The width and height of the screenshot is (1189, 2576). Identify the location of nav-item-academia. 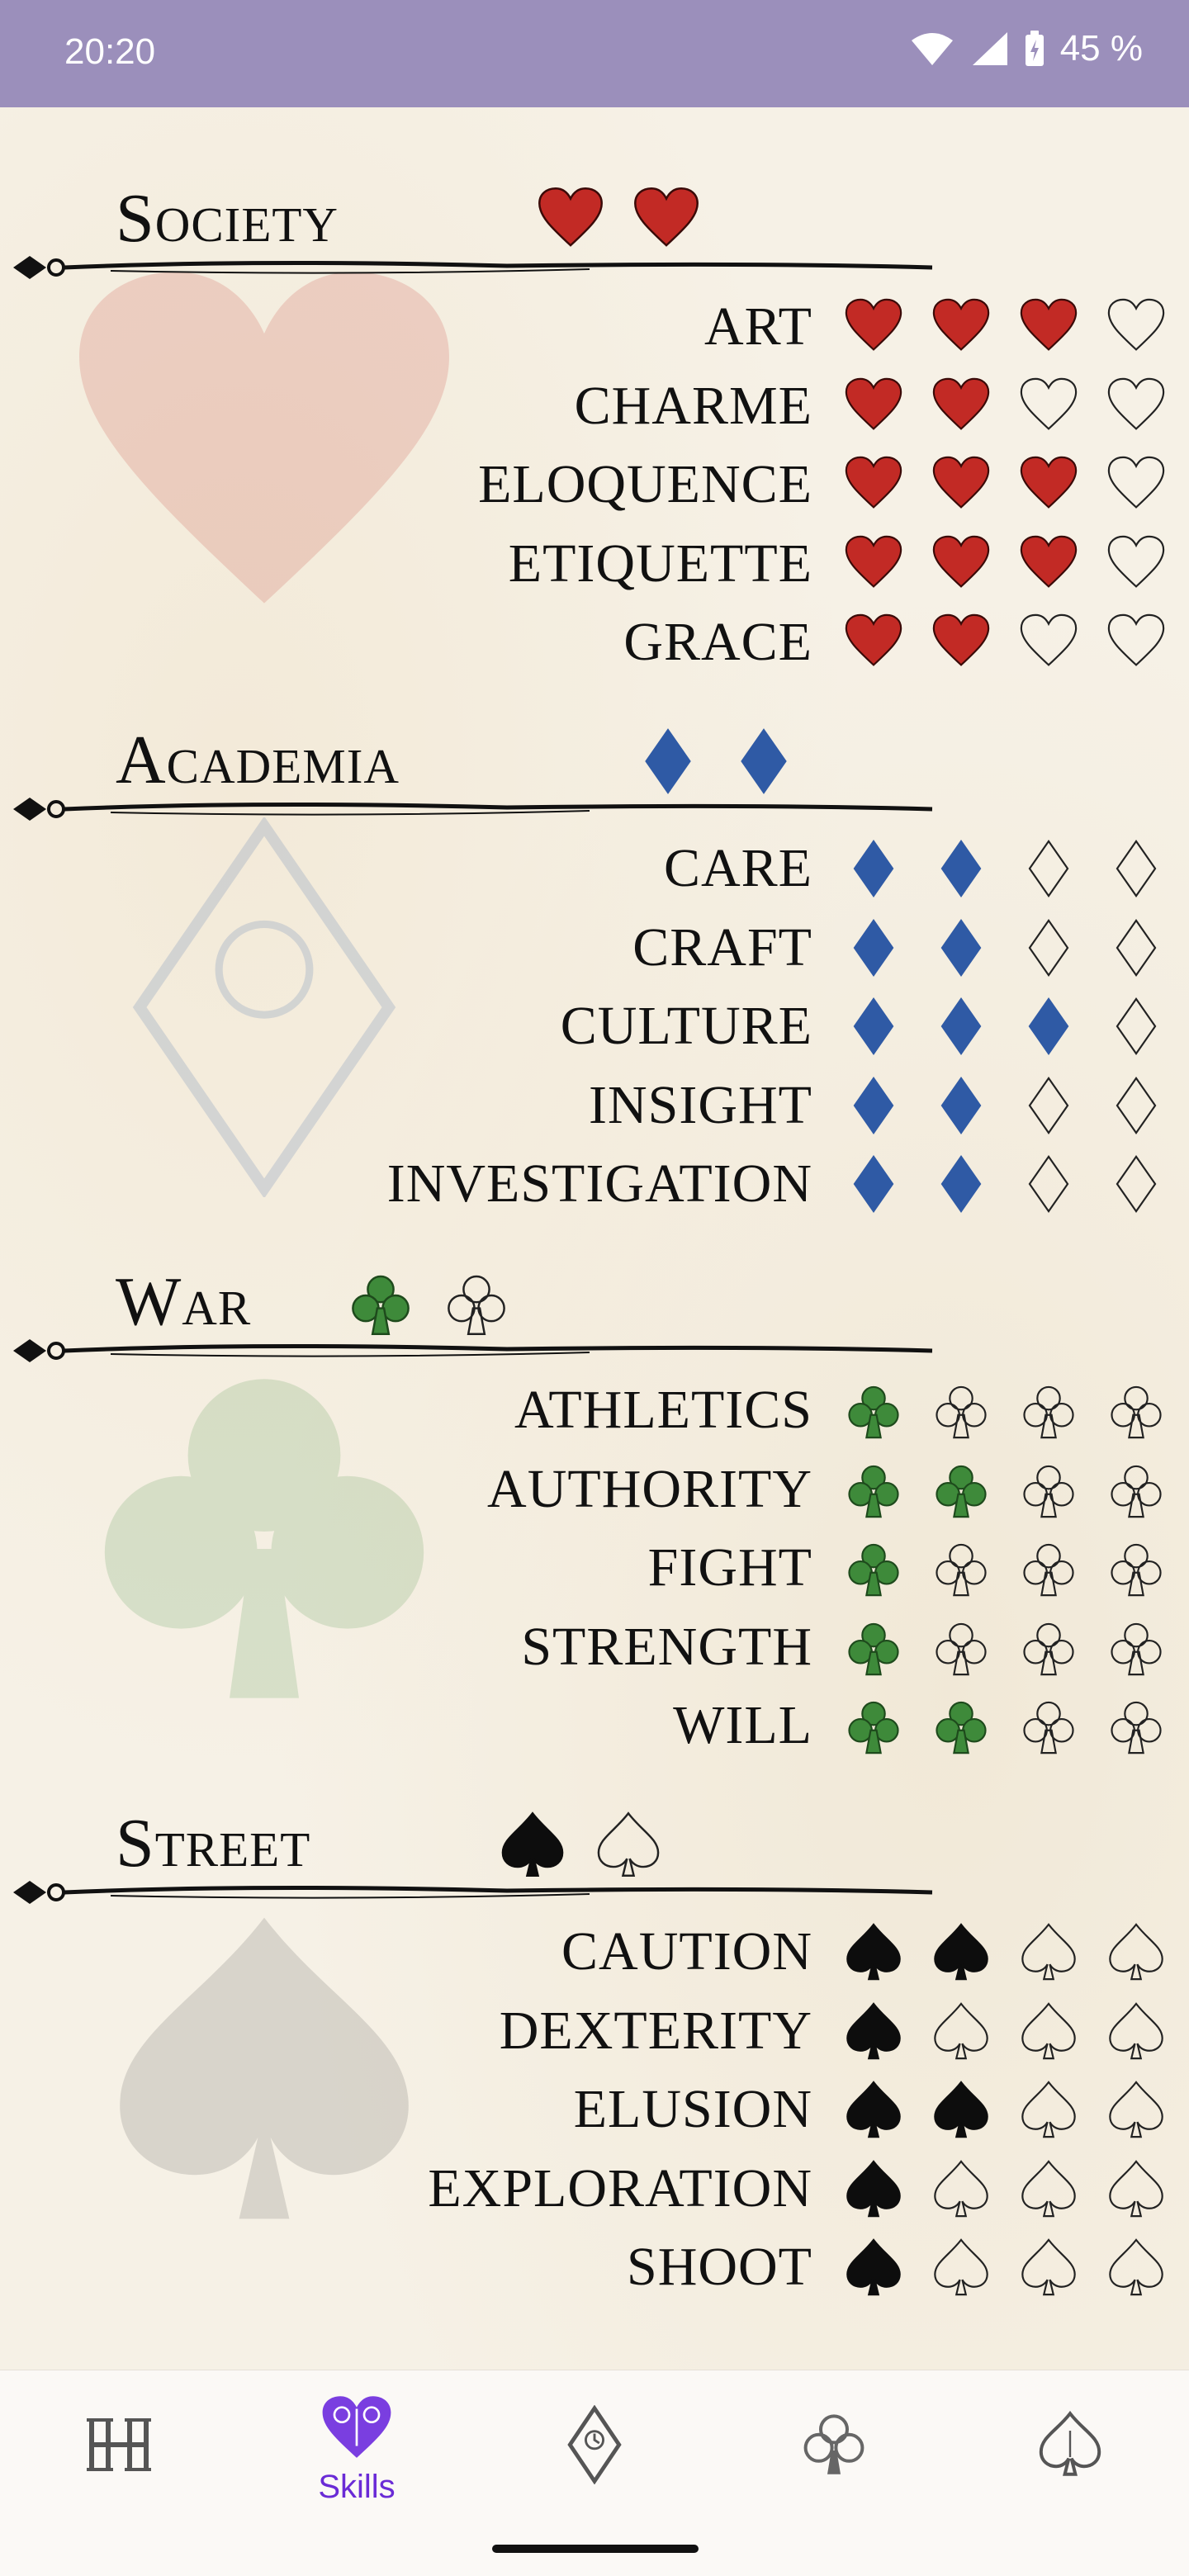
(594, 2441).